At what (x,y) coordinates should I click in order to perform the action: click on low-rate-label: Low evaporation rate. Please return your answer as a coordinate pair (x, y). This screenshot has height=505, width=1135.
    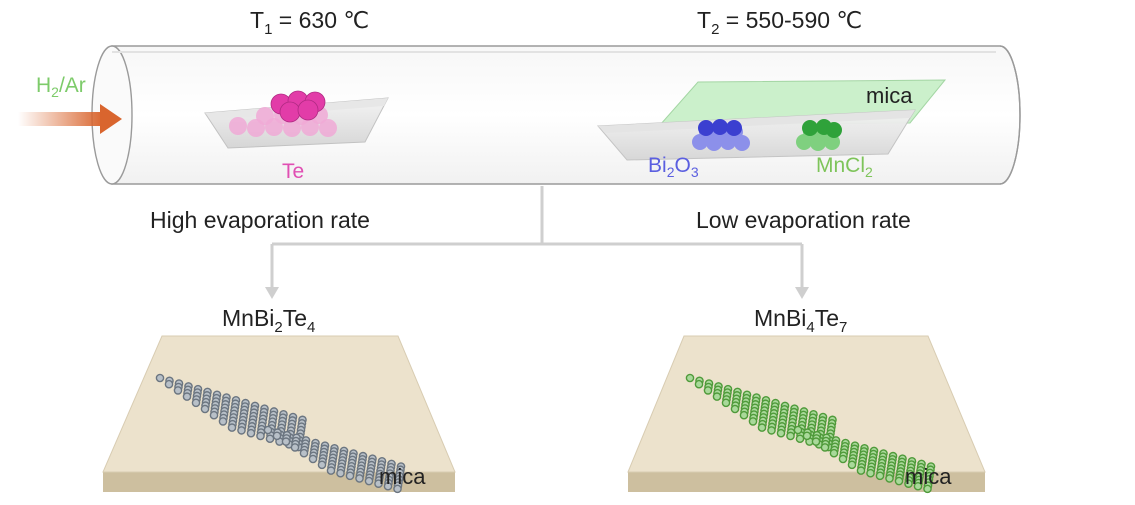
    Looking at the image, I should click on (803, 220).